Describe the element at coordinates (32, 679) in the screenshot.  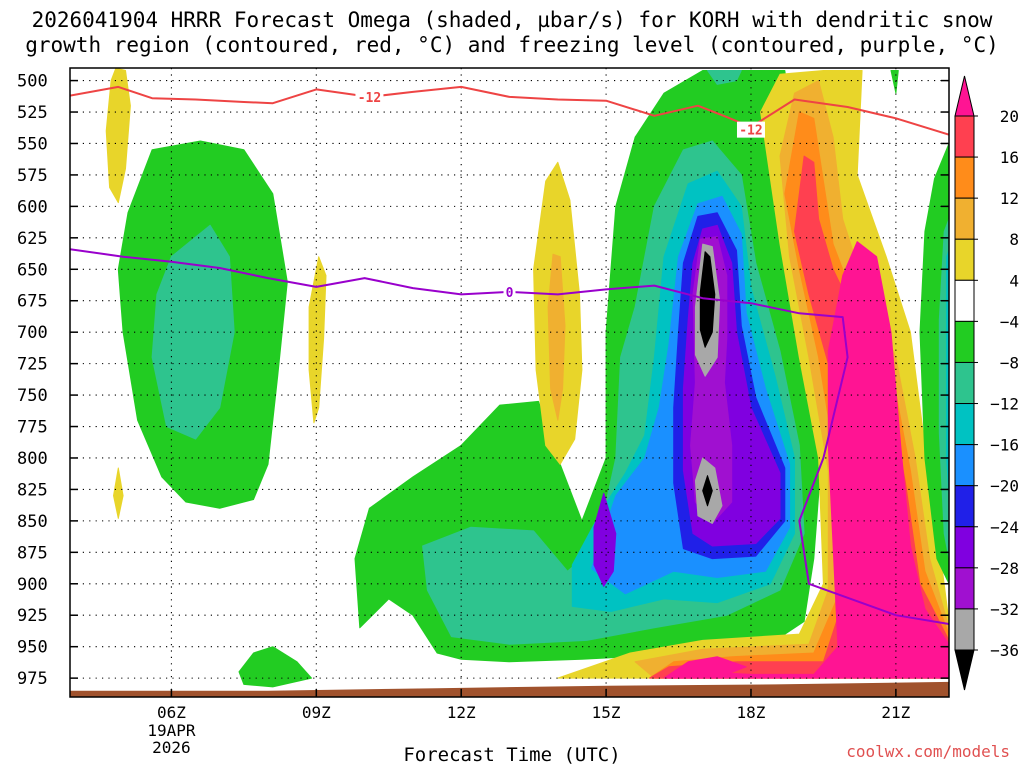
I see `y-tick-label-975: 975` at that location.